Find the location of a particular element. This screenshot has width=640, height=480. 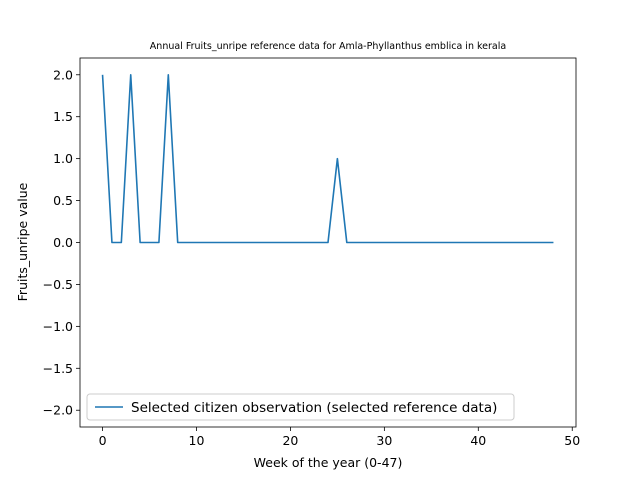

x-axis-label: Week of the year (0-47) is located at coordinates (328, 462).